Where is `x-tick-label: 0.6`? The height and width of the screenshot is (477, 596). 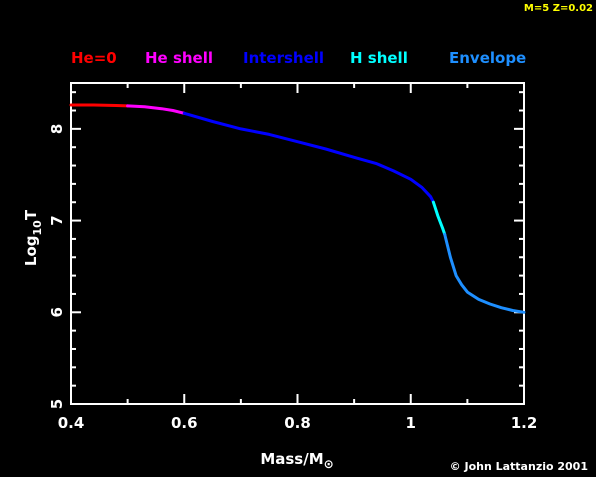 x-tick-label: 0.6 is located at coordinates (184, 423).